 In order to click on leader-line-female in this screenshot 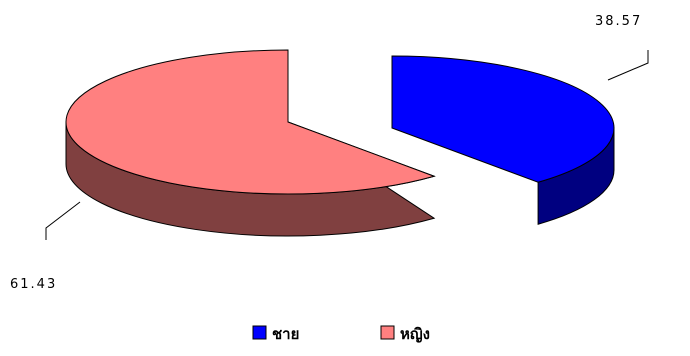, I will do `click(63, 220)`.